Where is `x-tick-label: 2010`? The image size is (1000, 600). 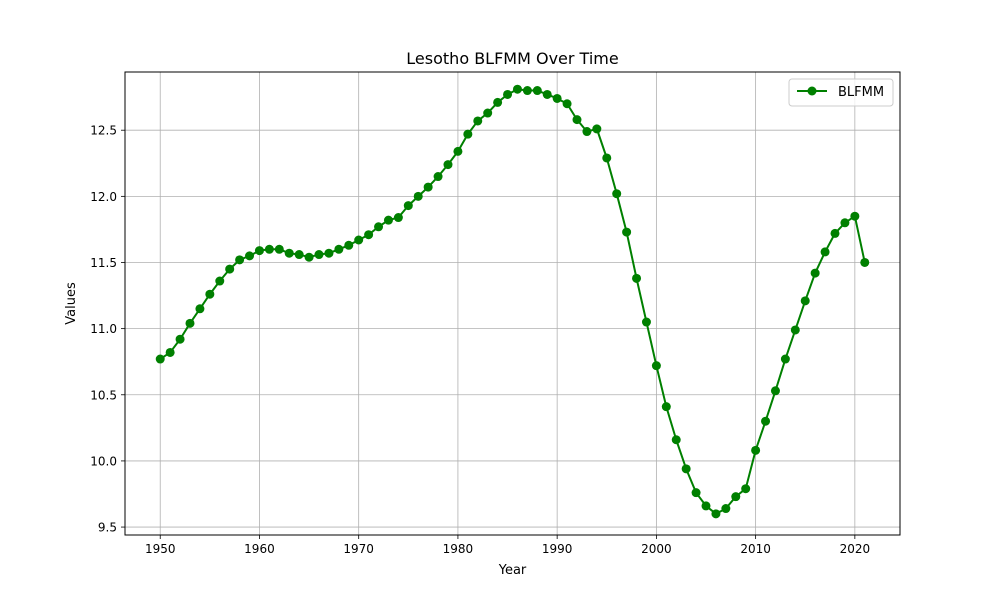 x-tick-label: 2010 is located at coordinates (755, 549).